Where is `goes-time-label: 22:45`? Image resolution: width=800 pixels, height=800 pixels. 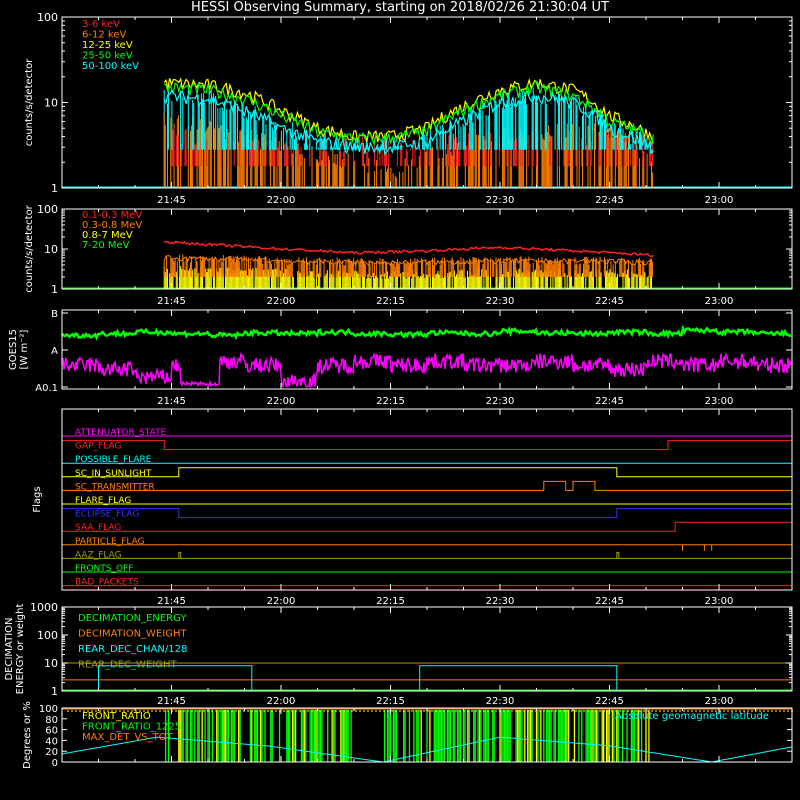
goes-time-label: 22:45 is located at coordinates (609, 401).